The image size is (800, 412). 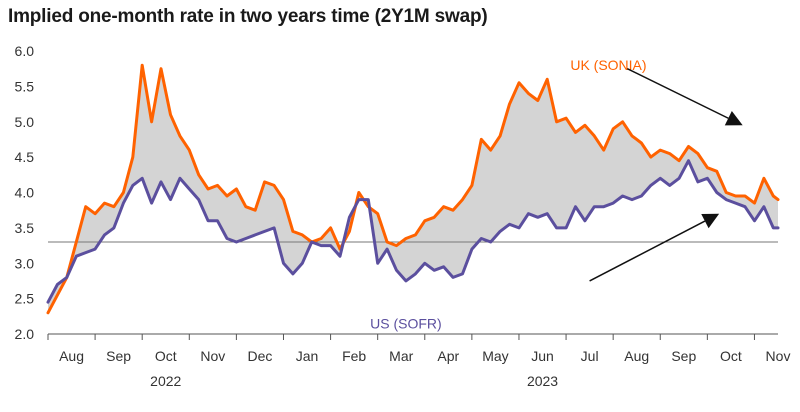 I want to click on y-tick-label: 5.5, so click(x=25, y=86).